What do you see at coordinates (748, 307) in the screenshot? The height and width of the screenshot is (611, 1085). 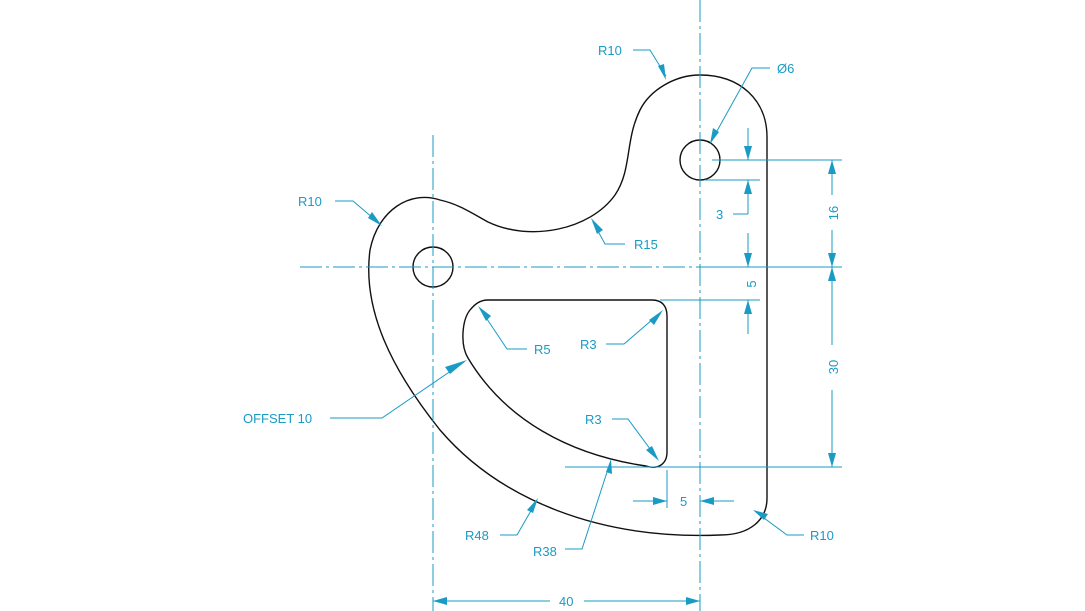 I see `arrow-dim5v-bottom` at bounding box center [748, 307].